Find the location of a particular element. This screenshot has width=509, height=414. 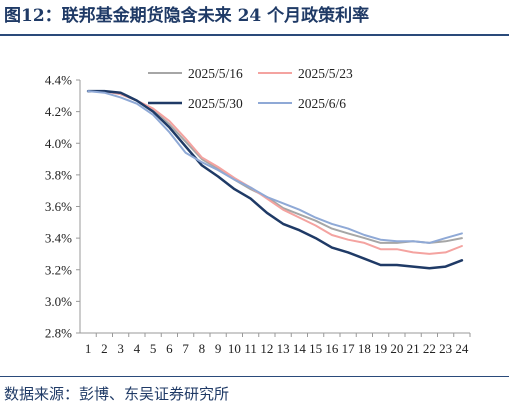

x-tick-label: 20 is located at coordinates (396, 348).